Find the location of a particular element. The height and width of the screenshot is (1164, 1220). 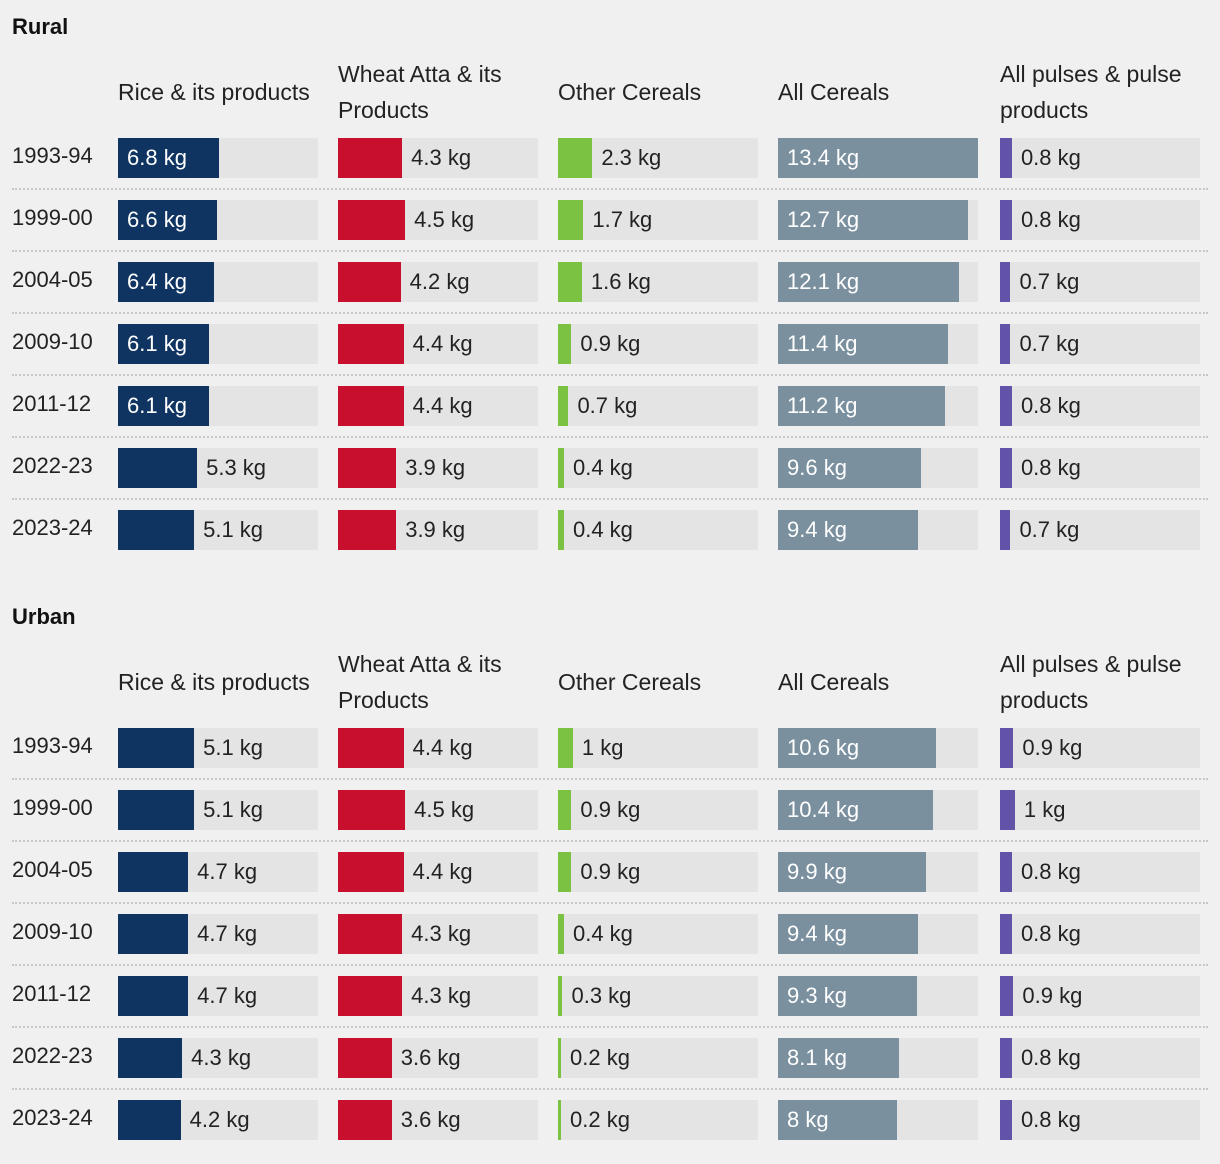

year-label: 2022-23 is located at coordinates (52, 1055).